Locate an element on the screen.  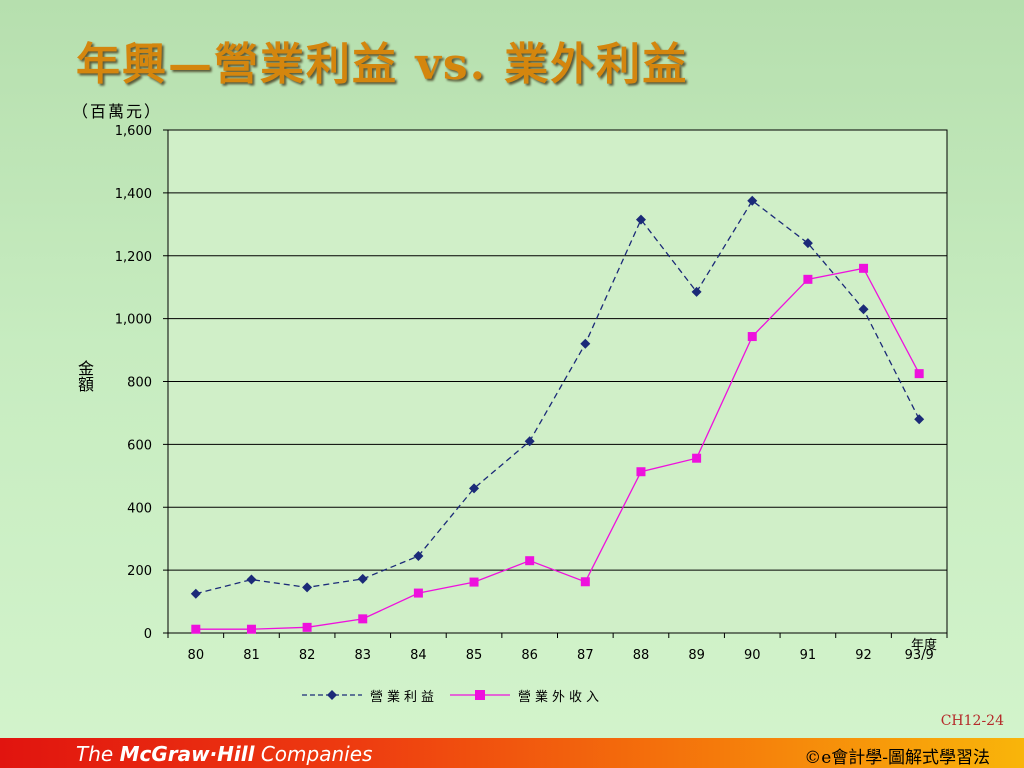
x-tick-label: 81 is located at coordinates (251, 655).